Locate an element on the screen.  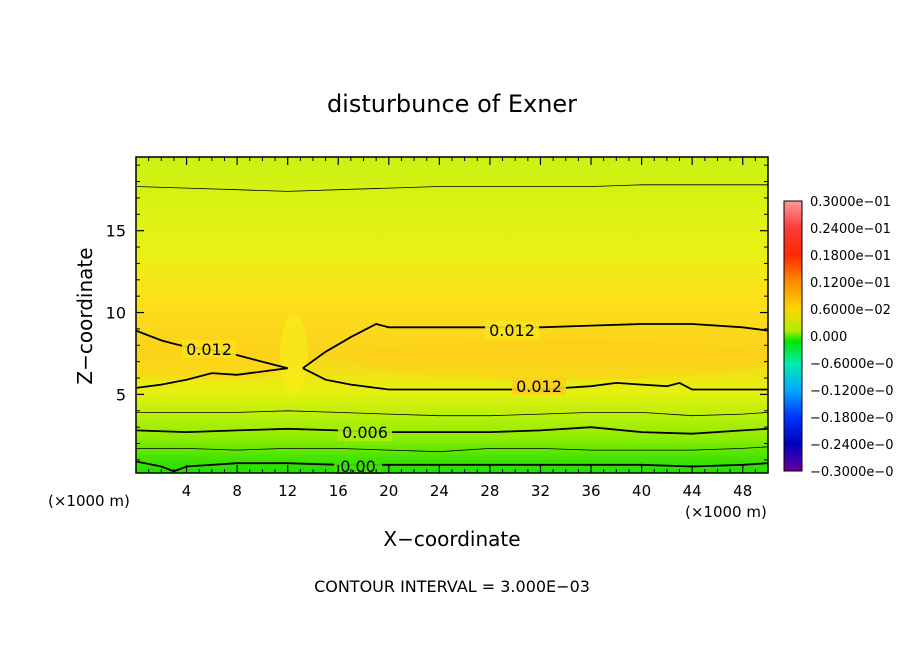
colorbar-label: −0.2400e−0 is located at coordinates (852, 445).